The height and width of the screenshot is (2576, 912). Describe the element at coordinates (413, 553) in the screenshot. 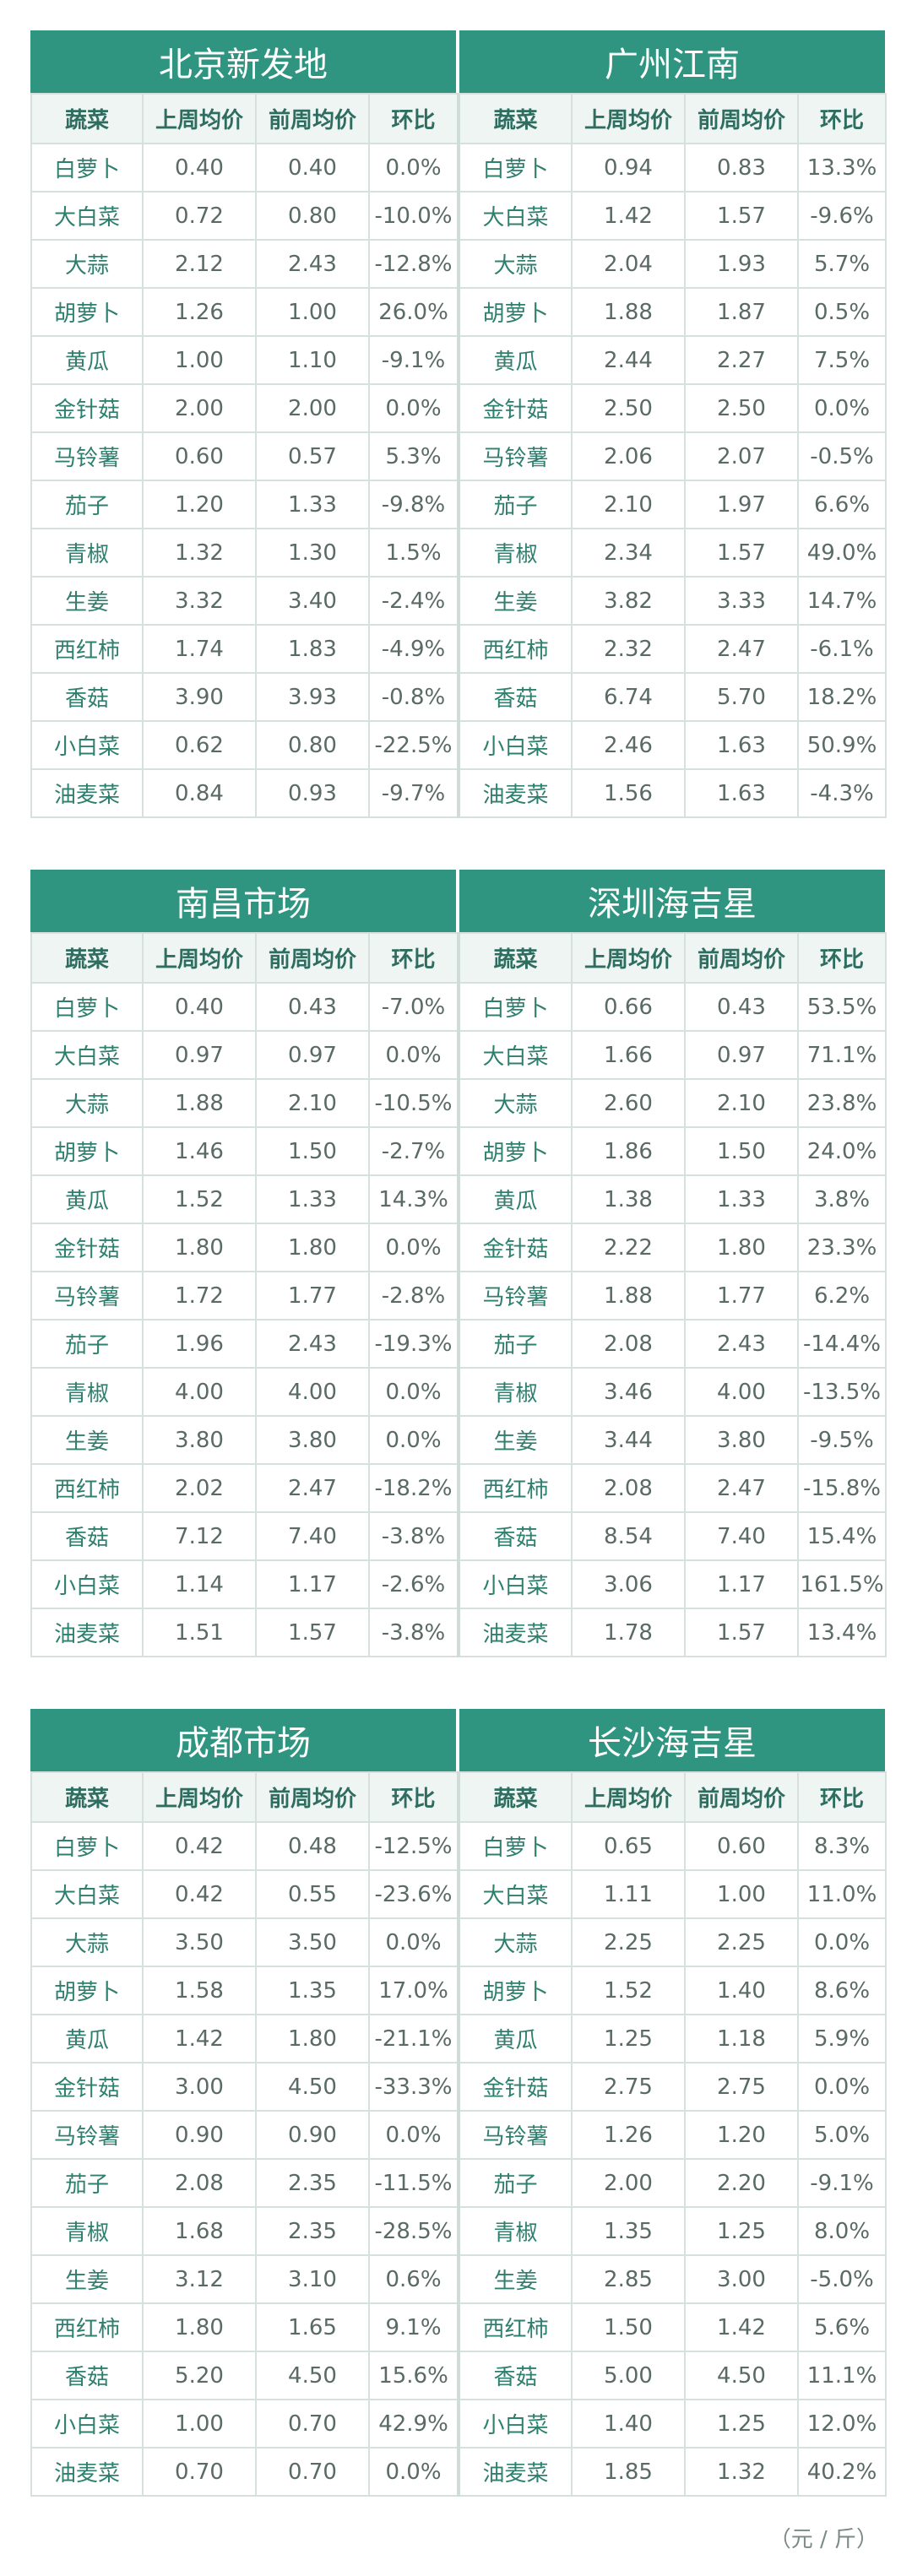

I see `change-cell: 1.5%` at that location.